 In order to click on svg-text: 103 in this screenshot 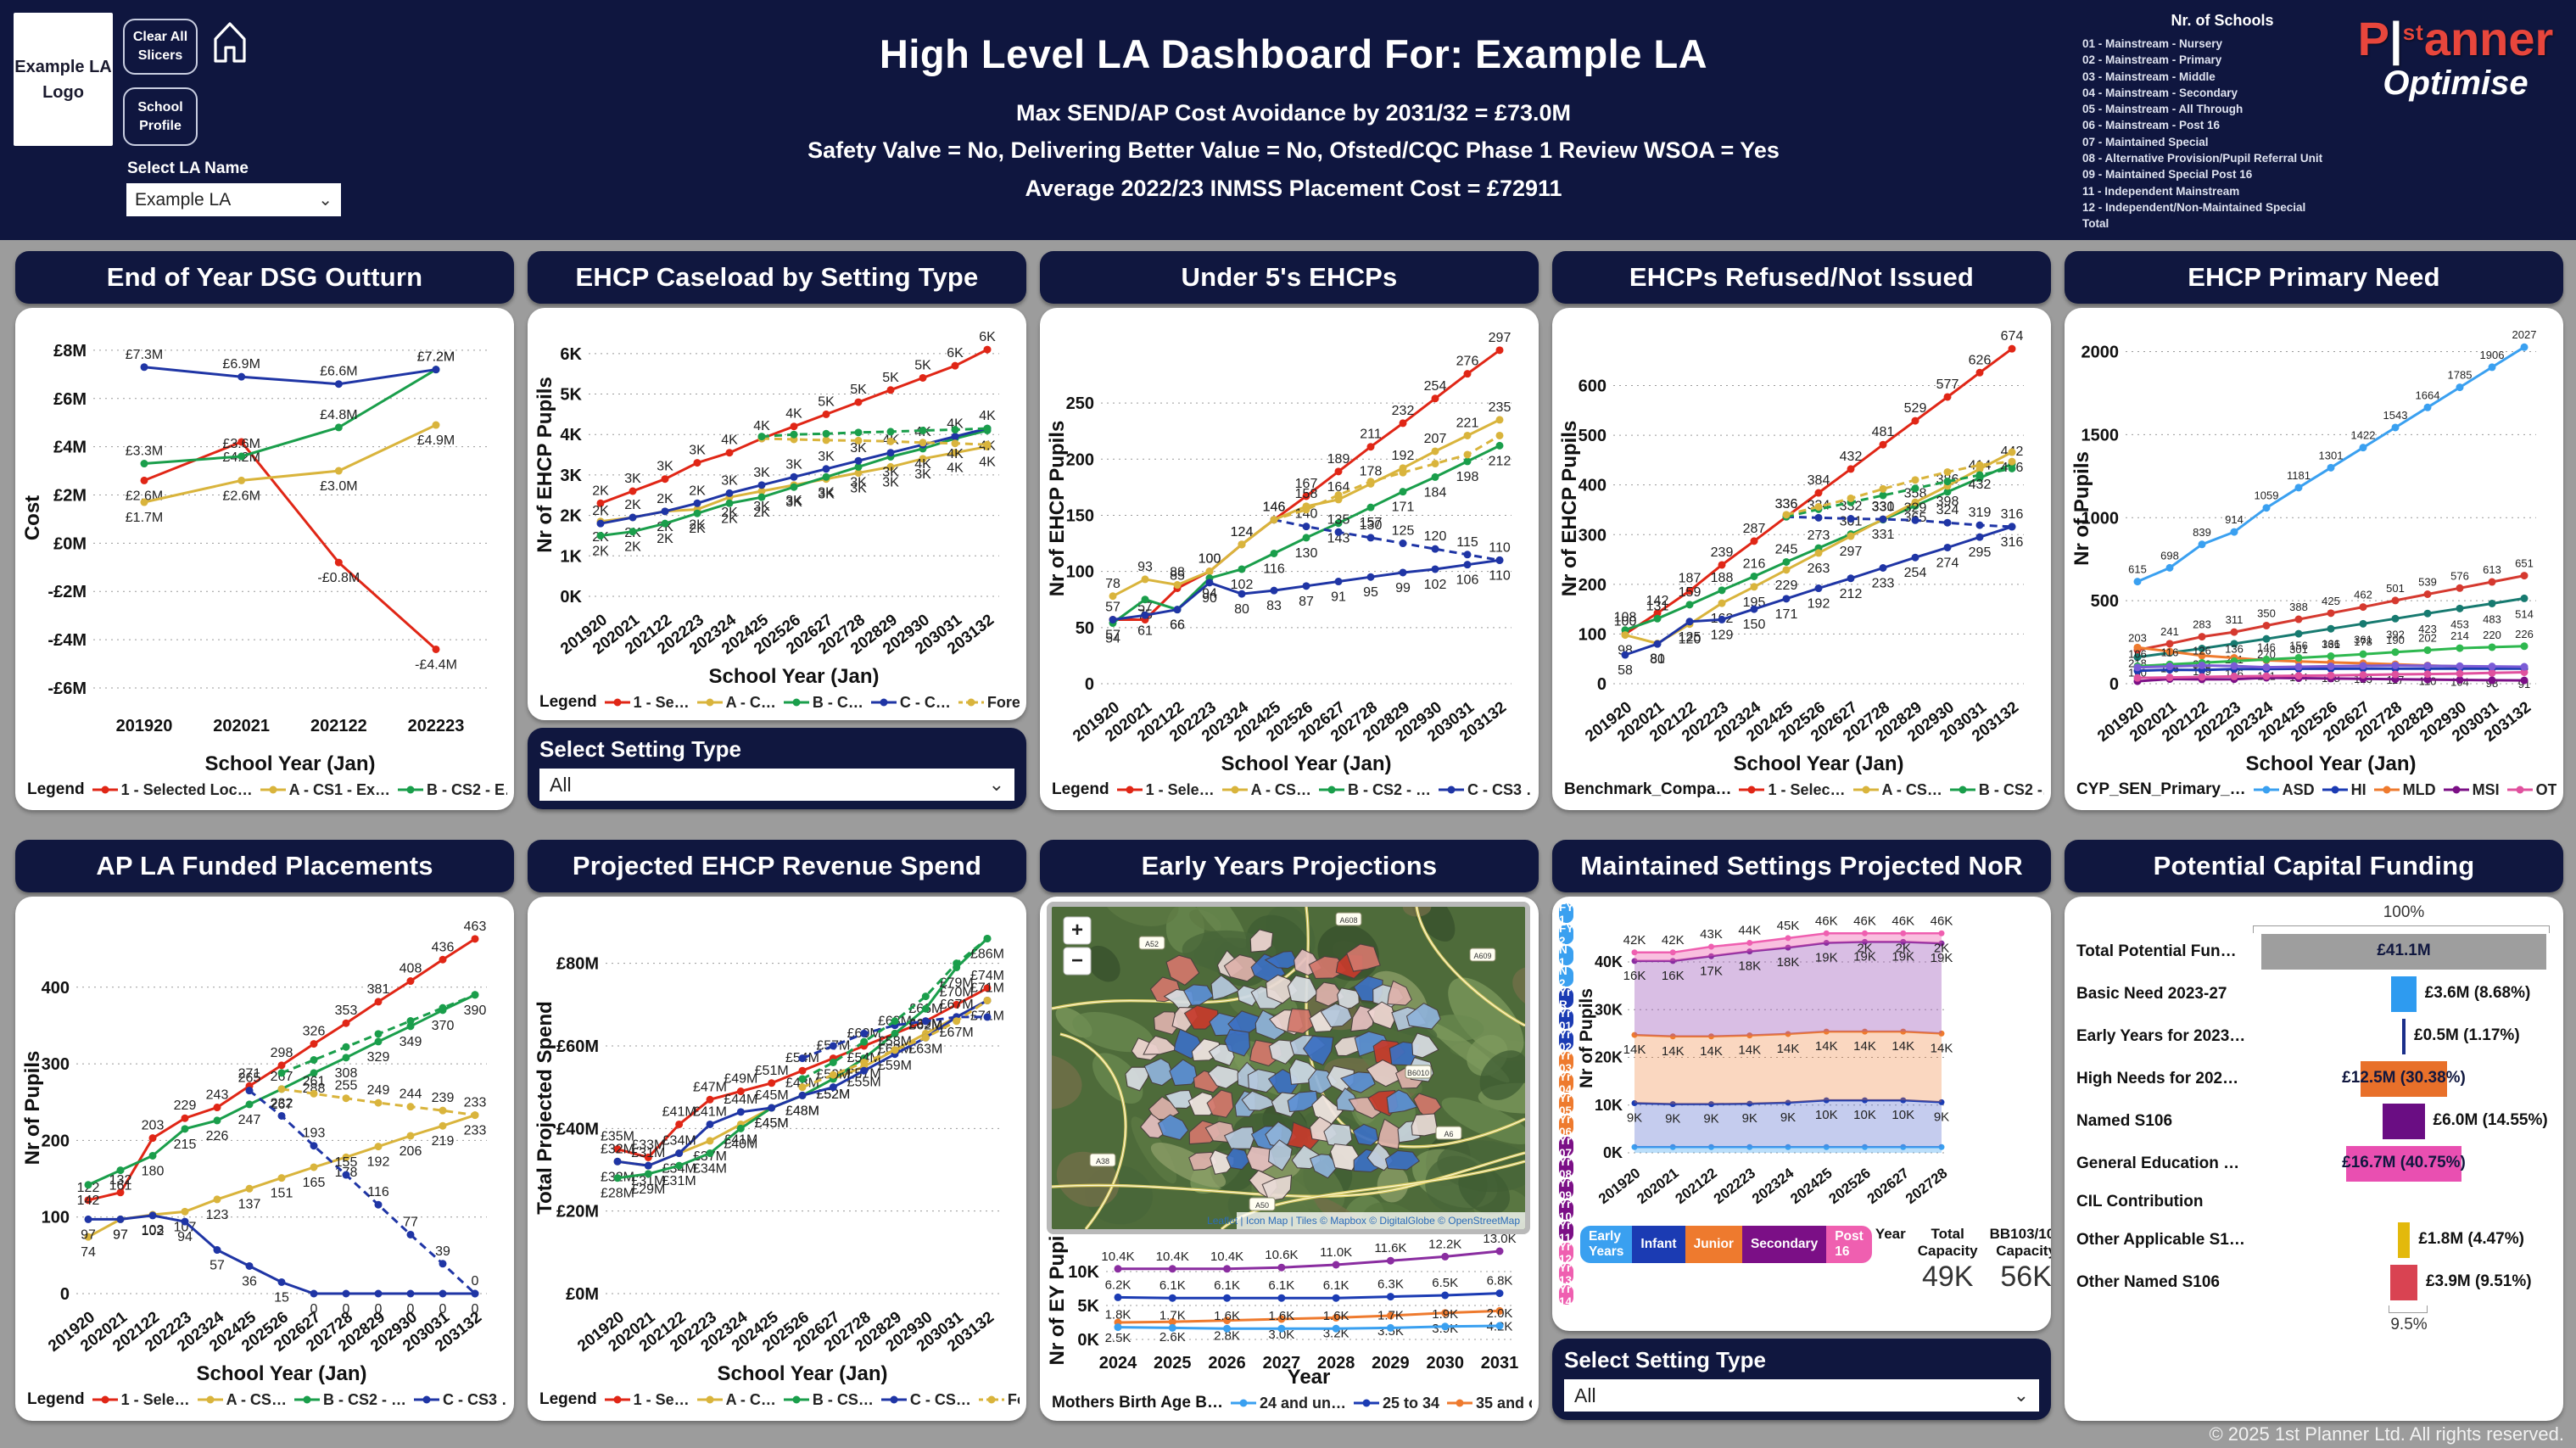, I will do `click(153, 1230)`.